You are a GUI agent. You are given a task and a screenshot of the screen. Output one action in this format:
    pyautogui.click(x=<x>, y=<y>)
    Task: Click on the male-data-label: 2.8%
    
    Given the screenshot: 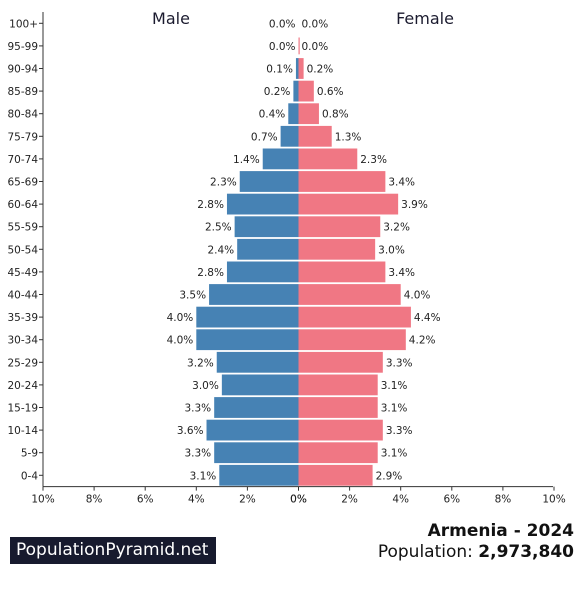 What is the action you would take?
    pyautogui.click(x=210, y=273)
    